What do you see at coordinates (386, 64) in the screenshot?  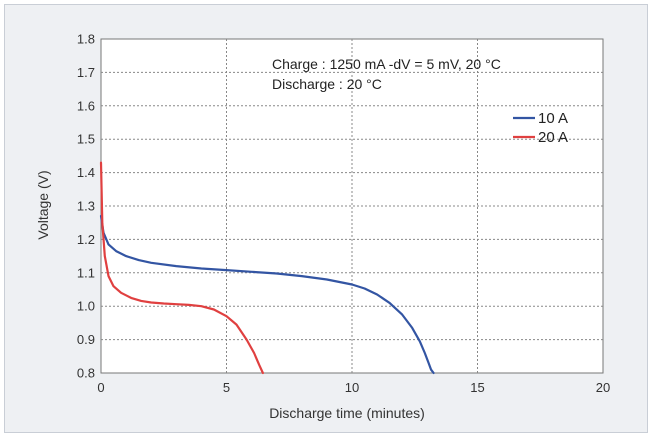 I see `annotation-charge: Charge : 1250 mA -dV = 5 mV, 20 °C` at bounding box center [386, 64].